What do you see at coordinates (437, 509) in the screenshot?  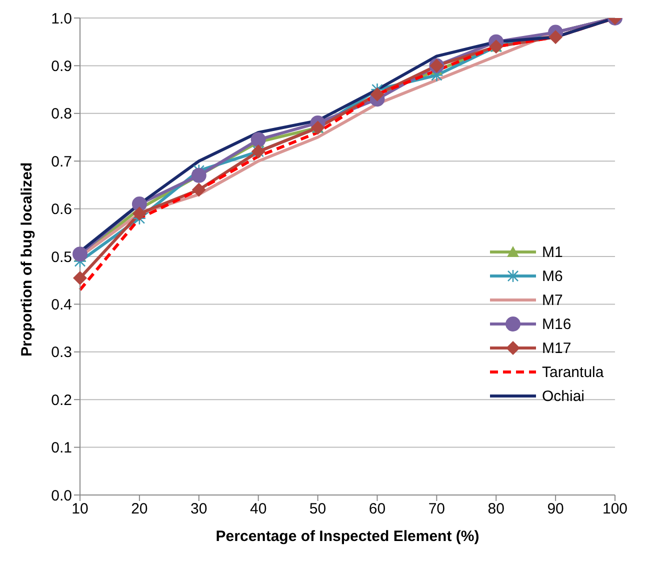 I see `x-tick-label: 70` at bounding box center [437, 509].